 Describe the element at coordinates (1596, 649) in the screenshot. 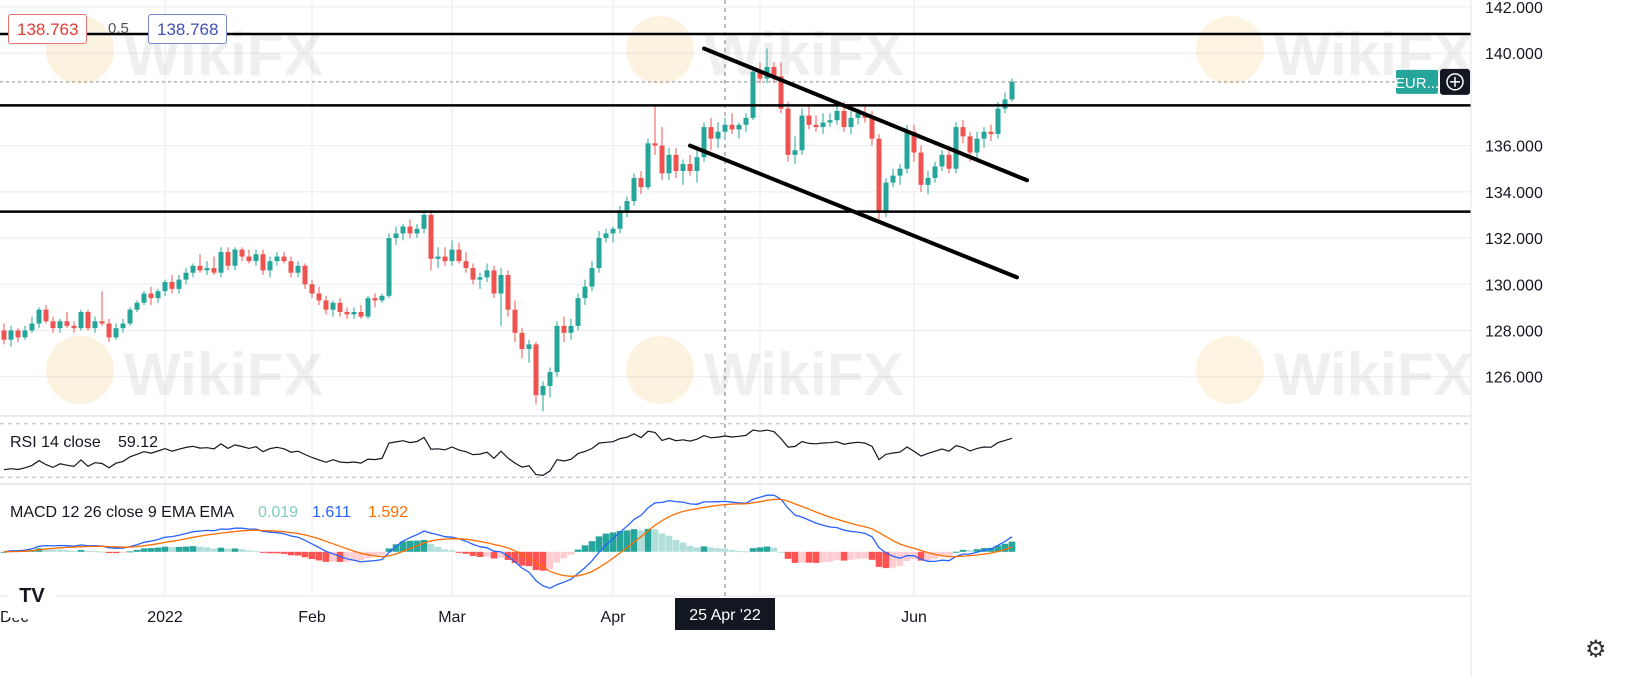

I see `gear-icon: ⚙` at that location.